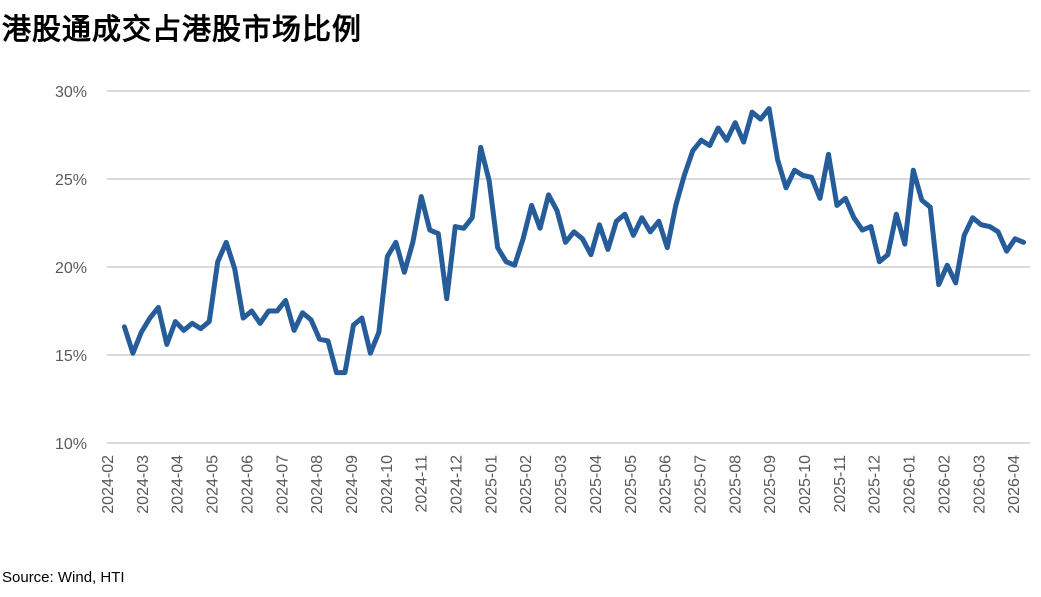  I want to click on x-tick-label: 2025-10, so click(805, 484).